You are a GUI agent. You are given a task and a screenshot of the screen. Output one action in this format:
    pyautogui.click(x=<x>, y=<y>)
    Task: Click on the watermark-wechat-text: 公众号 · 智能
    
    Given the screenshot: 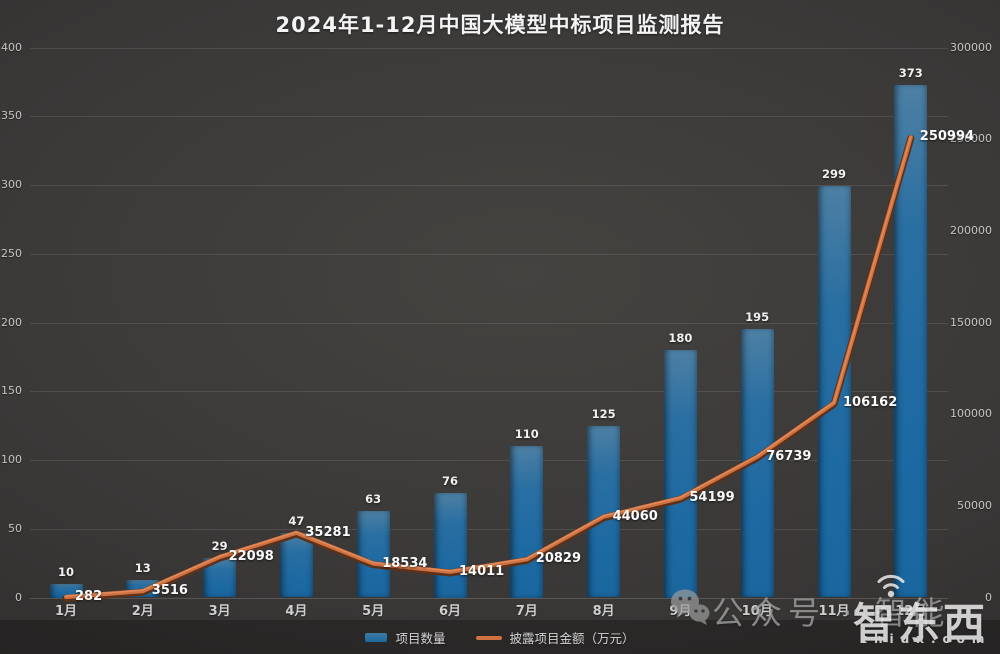 What is the action you would take?
    pyautogui.click(x=831, y=613)
    